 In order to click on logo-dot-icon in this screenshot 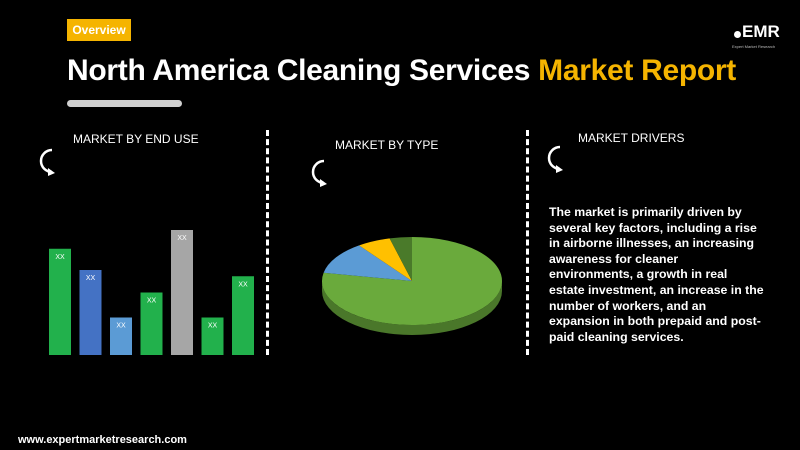, I will do `click(737, 34)`.